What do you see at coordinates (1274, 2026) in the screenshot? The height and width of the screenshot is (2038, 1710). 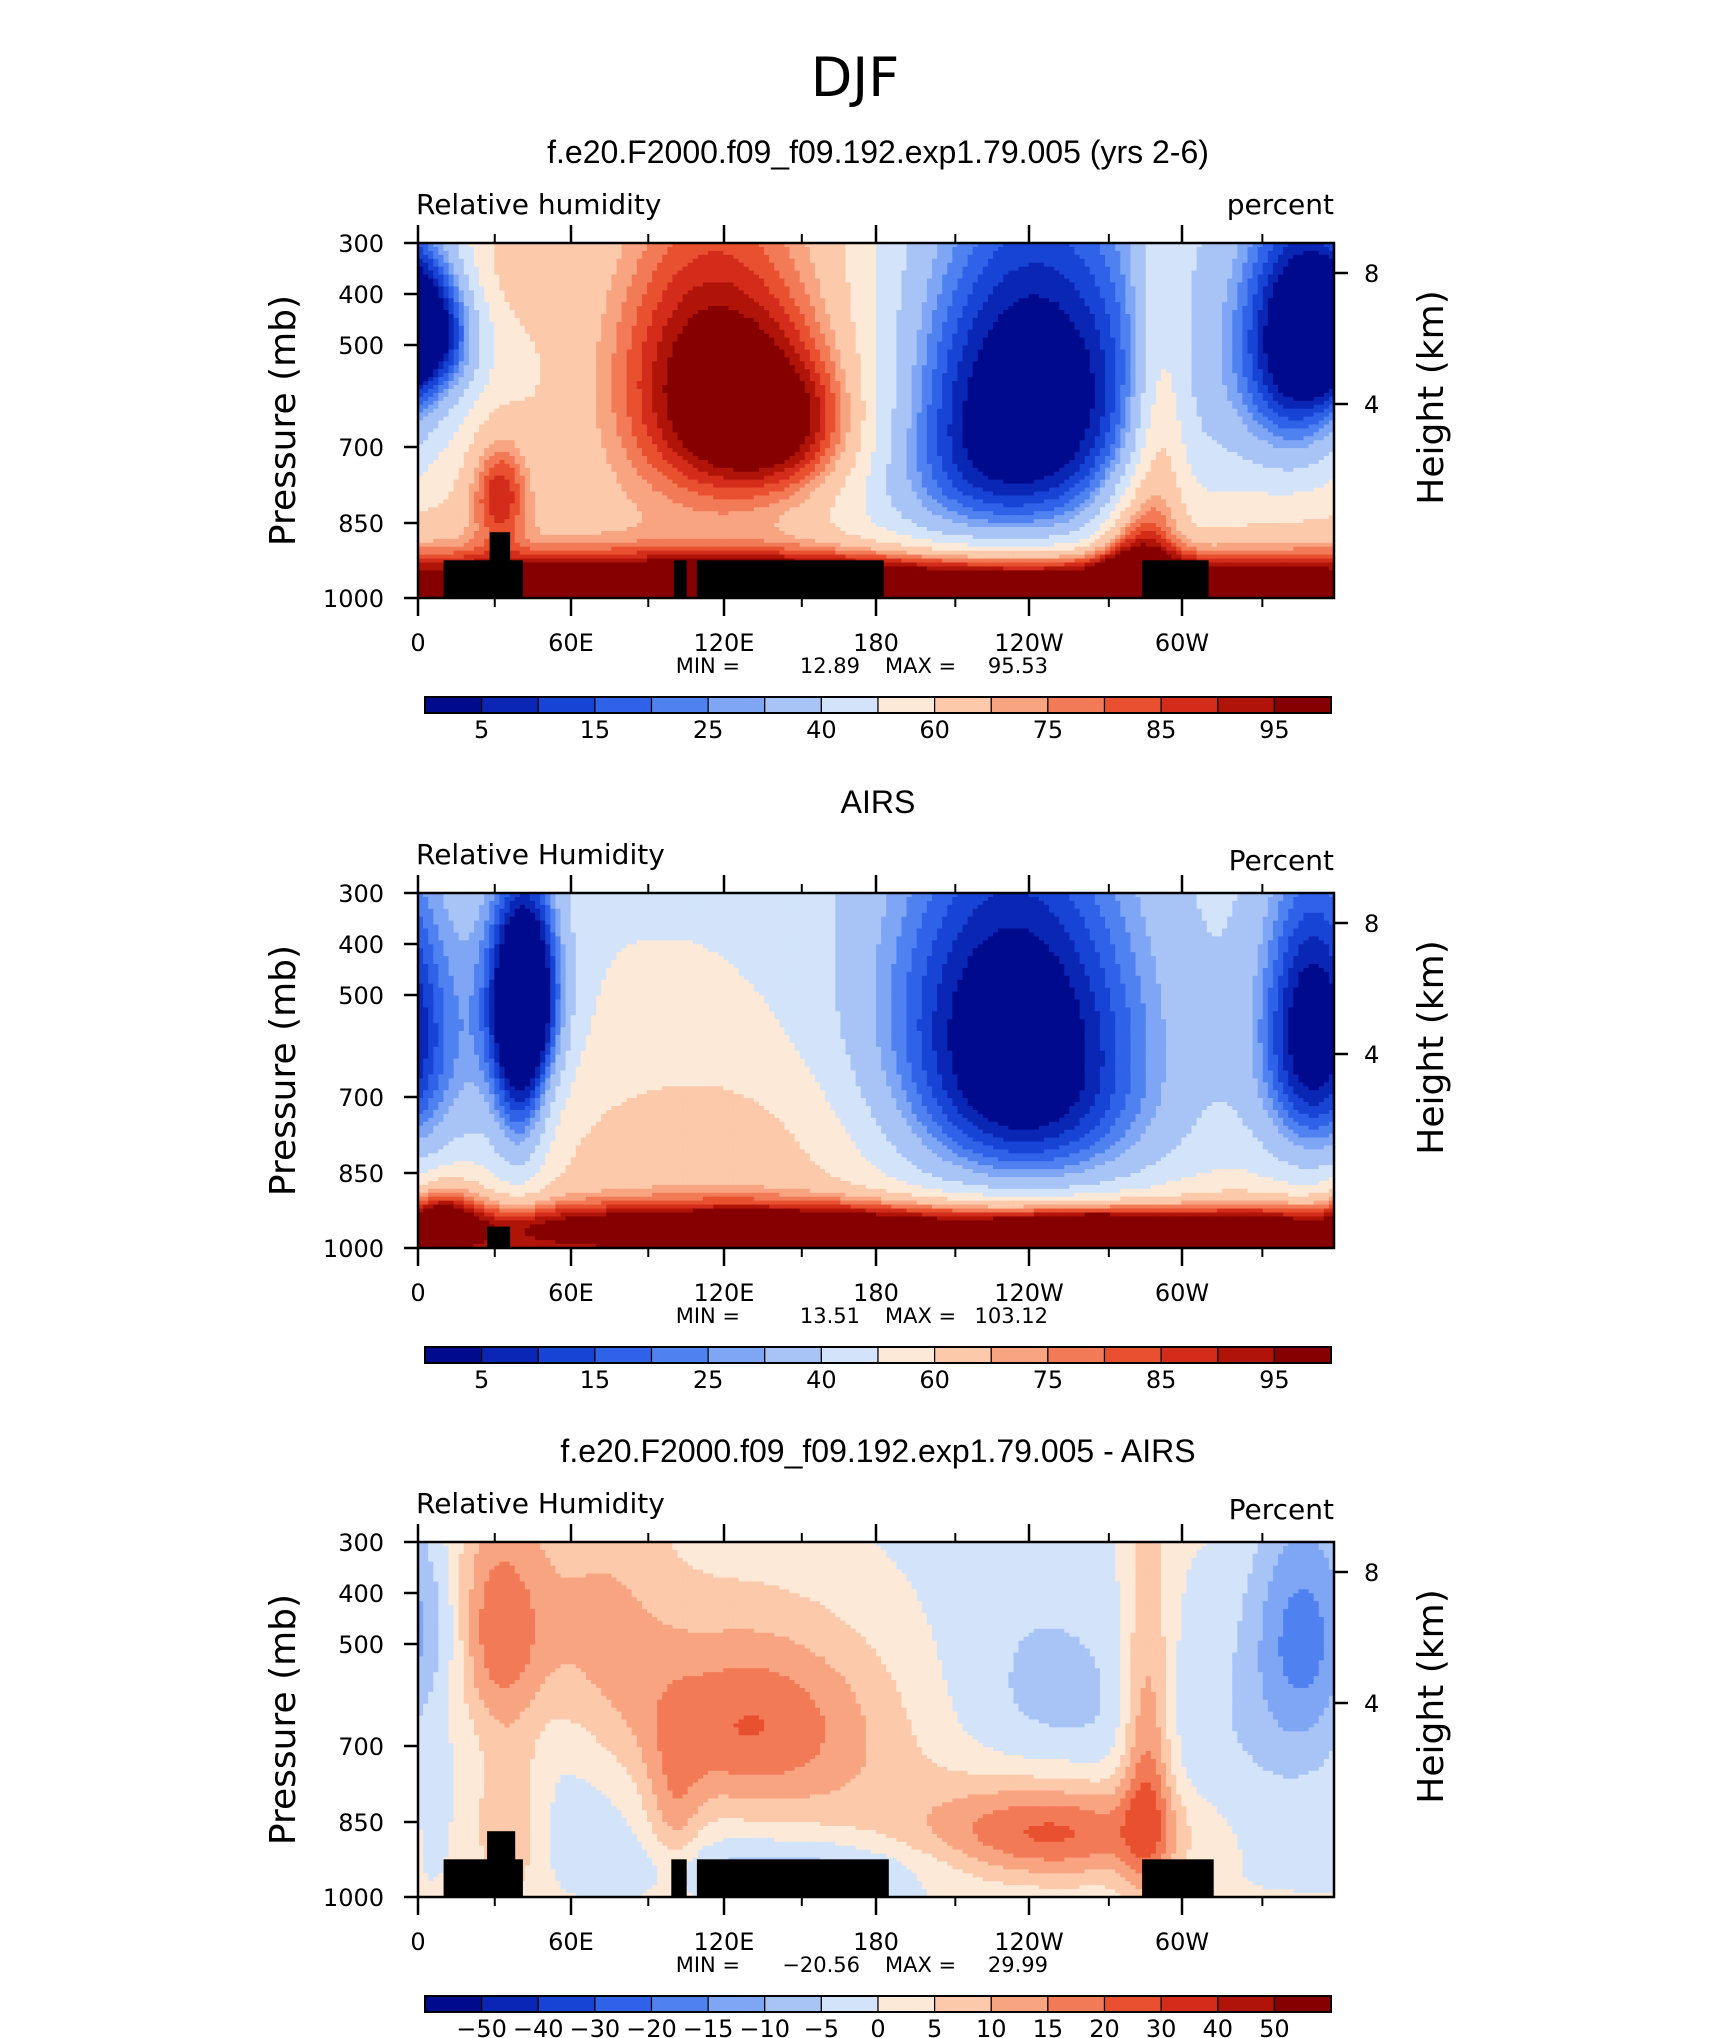 I see `colorbar-label: 50` at bounding box center [1274, 2026].